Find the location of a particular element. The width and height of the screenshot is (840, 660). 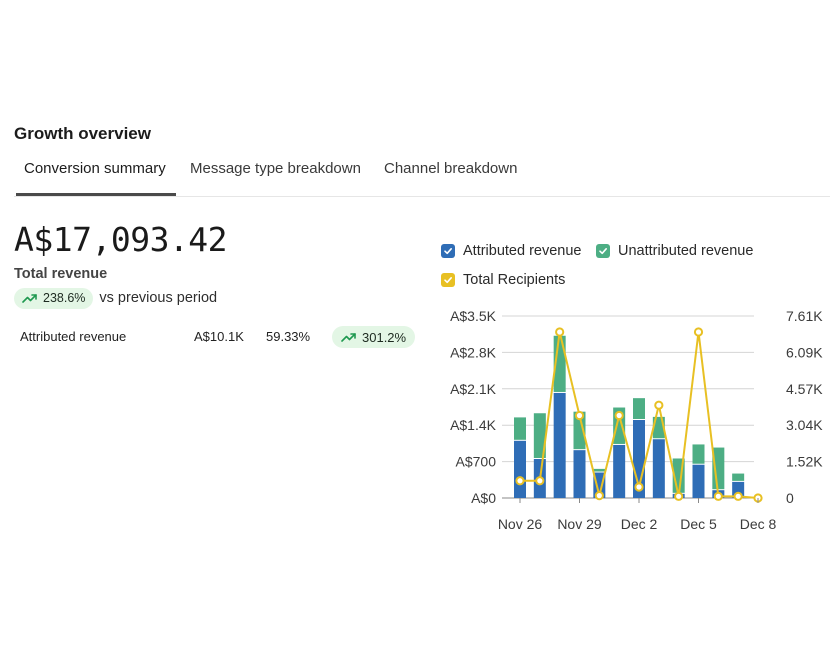

breakdown-row-change: 301.2% is located at coordinates (374, 337).